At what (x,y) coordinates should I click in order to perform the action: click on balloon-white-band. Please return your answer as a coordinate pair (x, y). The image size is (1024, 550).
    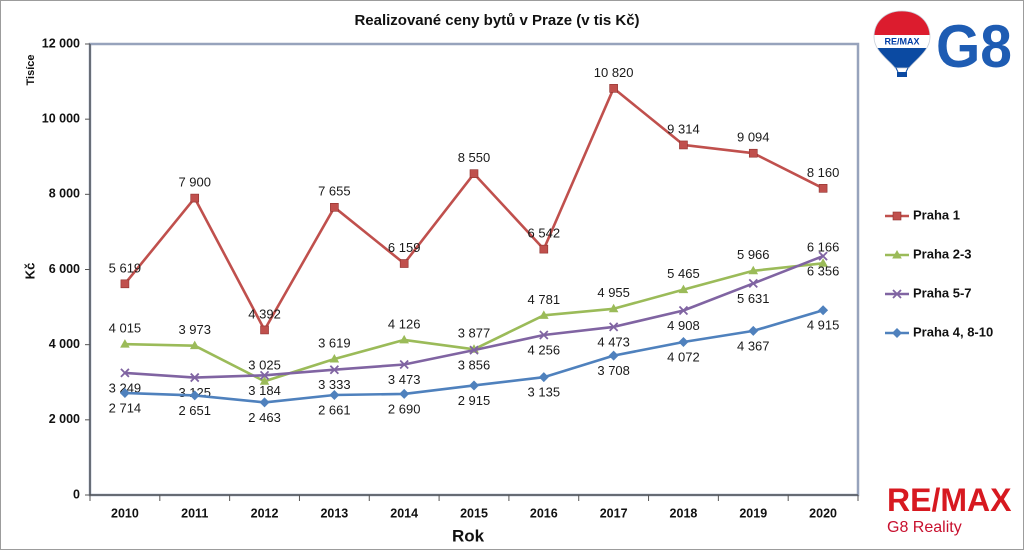
    Looking at the image, I should click on (902, 41).